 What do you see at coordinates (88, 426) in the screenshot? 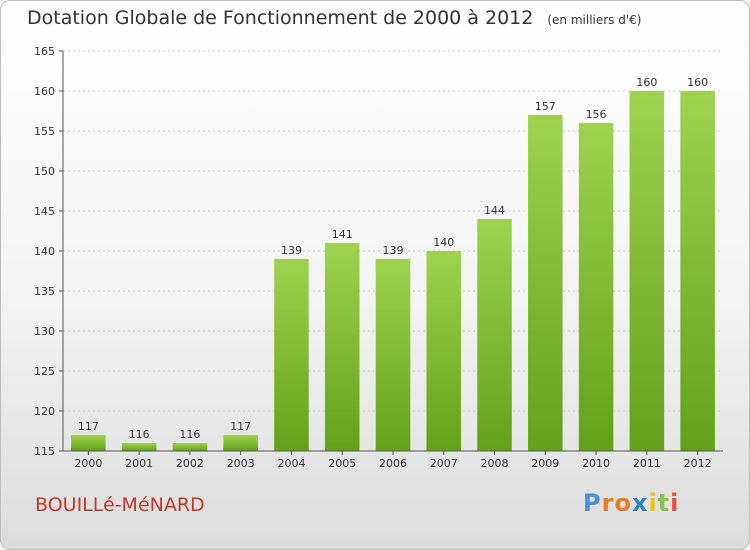
I see `value-label-2000: 117` at bounding box center [88, 426].